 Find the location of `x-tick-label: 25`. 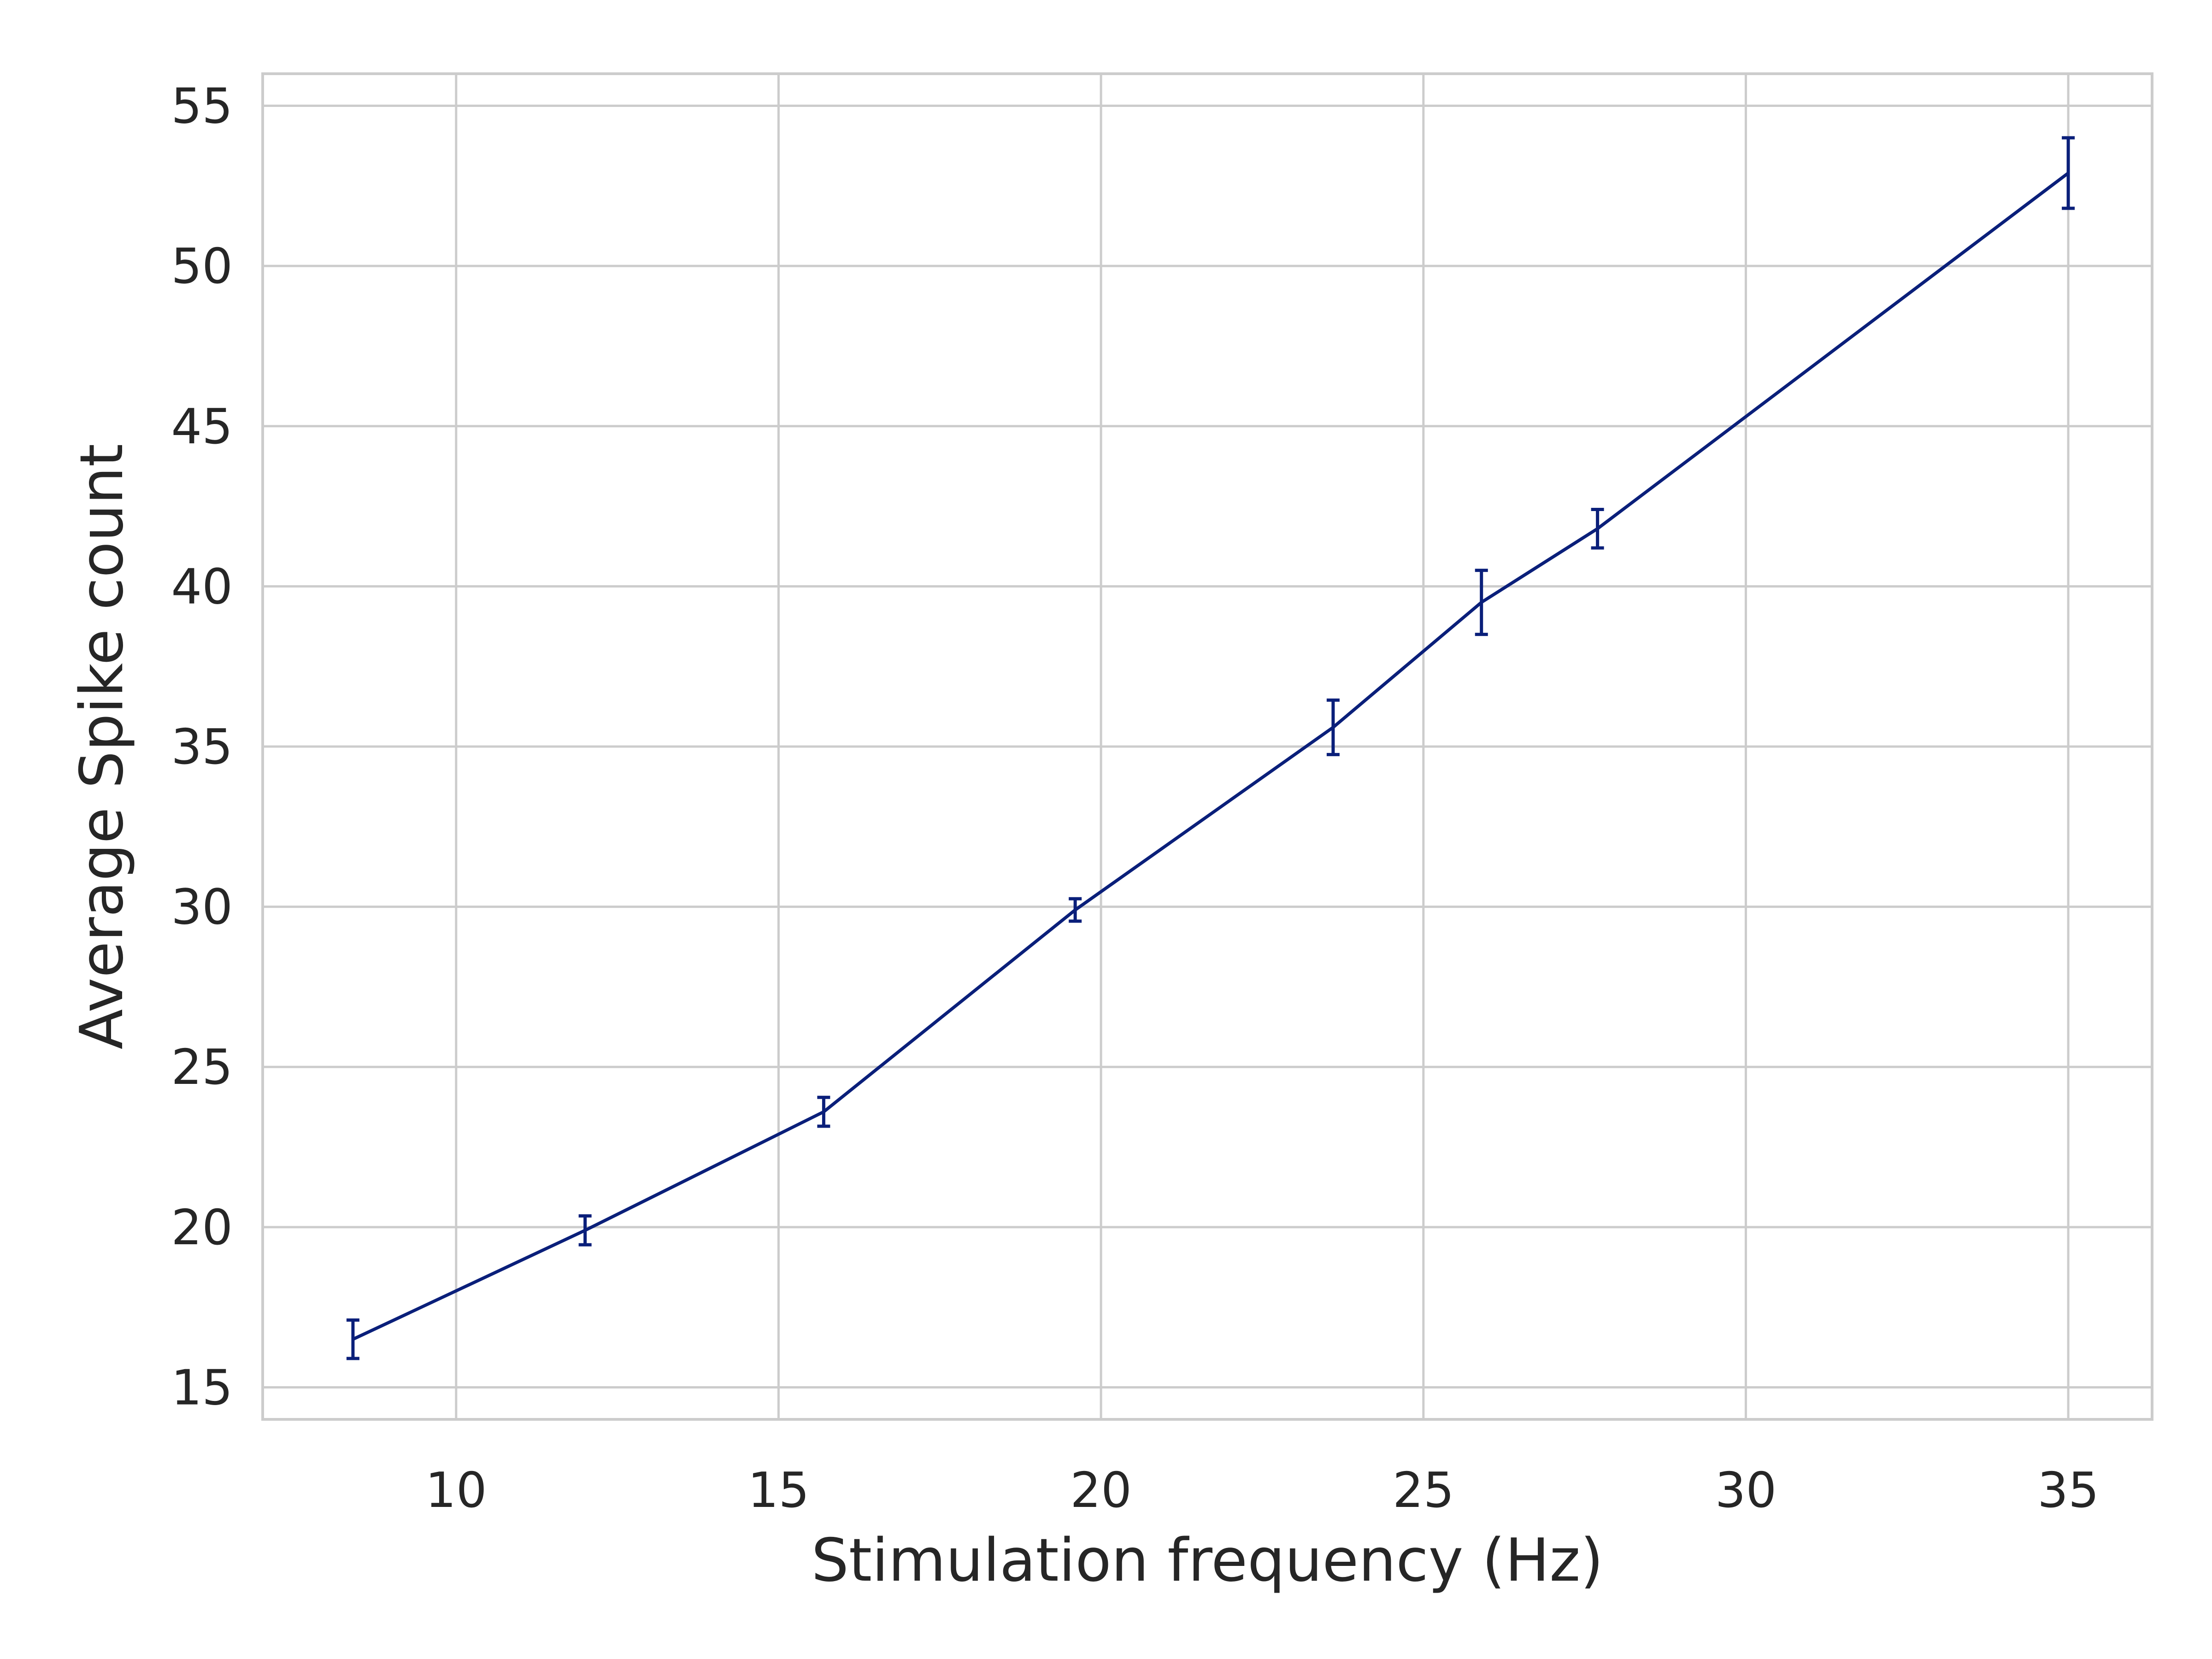

x-tick-label: 25 is located at coordinates (1423, 1490).